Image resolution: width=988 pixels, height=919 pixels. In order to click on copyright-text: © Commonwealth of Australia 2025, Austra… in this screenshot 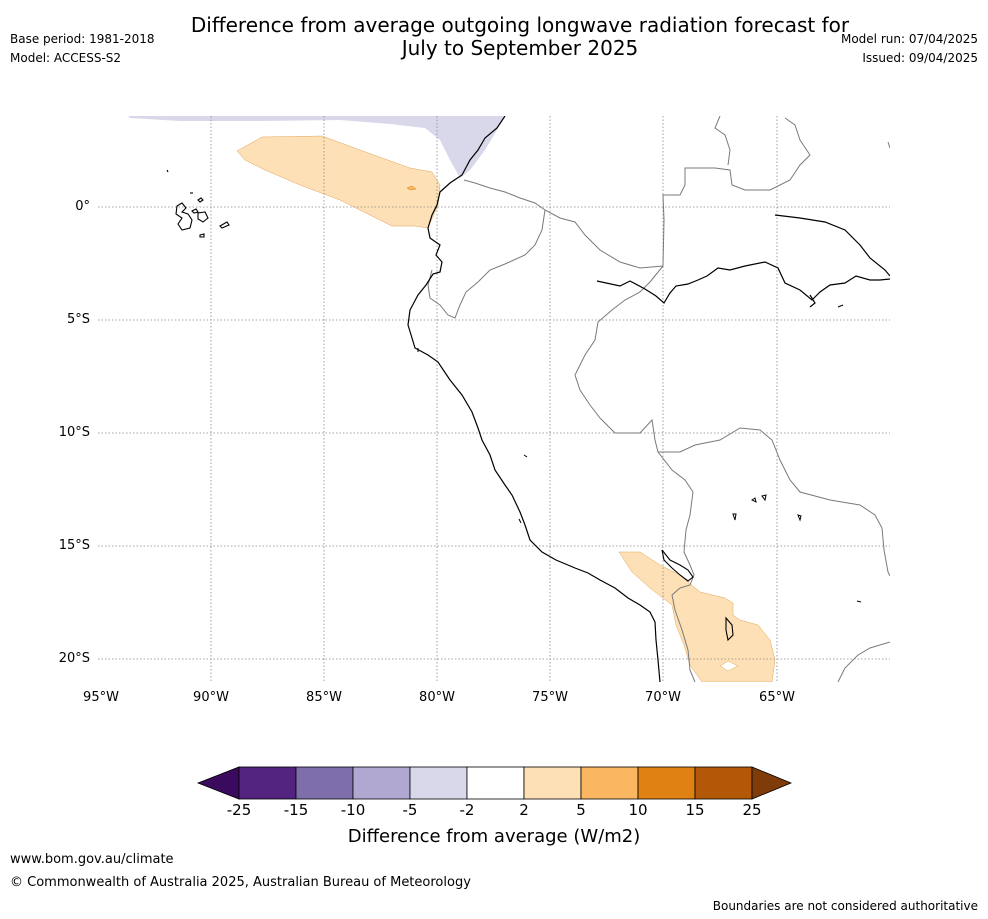, I will do `click(240, 882)`.